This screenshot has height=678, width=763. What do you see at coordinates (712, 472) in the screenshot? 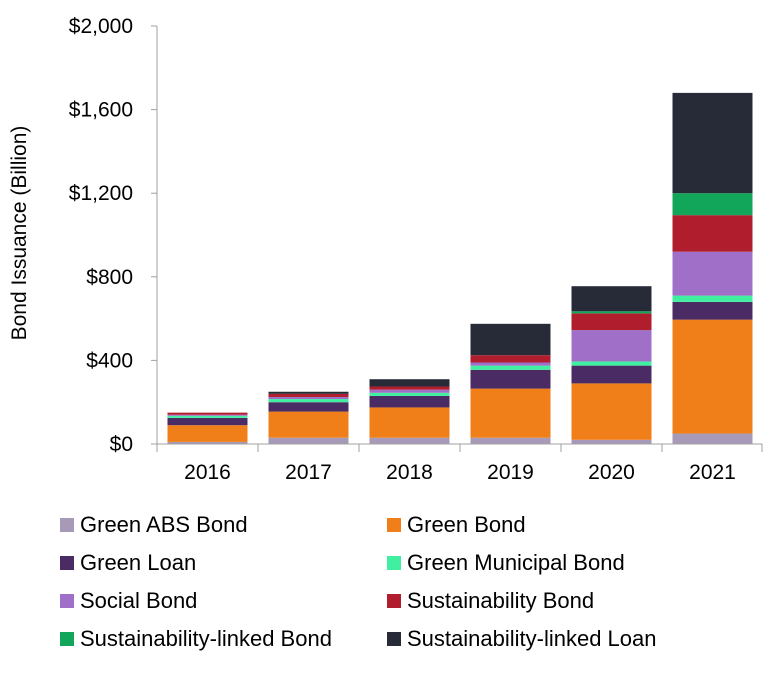
I see `x-tick-label: 2021` at bounding box center [712, 472].